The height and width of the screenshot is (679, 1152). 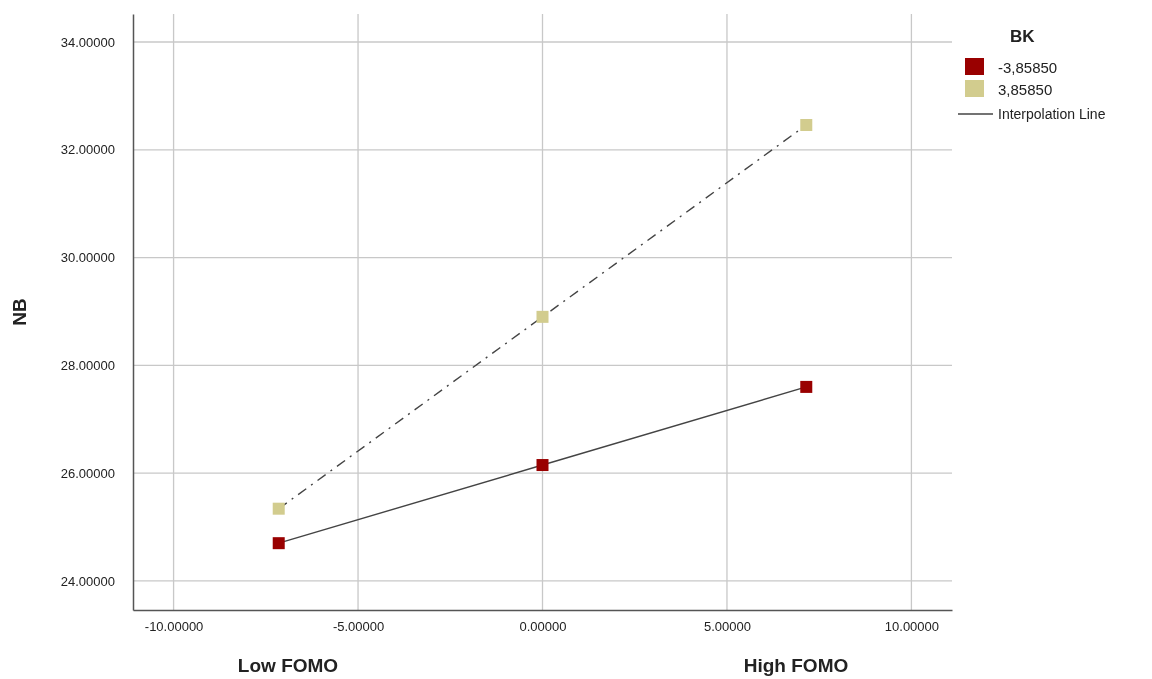 What do you see at coordinates (87, 150) in the screenshot?
I see `y-tick-label: 32.00000` at bounding box center [87, 150].